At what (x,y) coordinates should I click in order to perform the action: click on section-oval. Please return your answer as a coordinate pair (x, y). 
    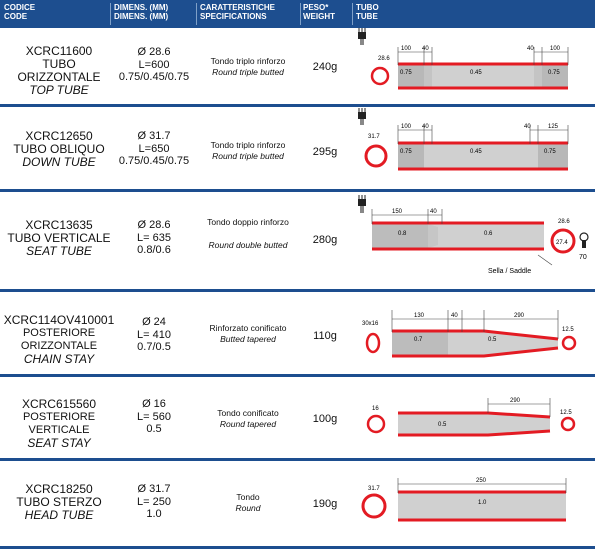
    Looking at the image, I should click on (373, 343).